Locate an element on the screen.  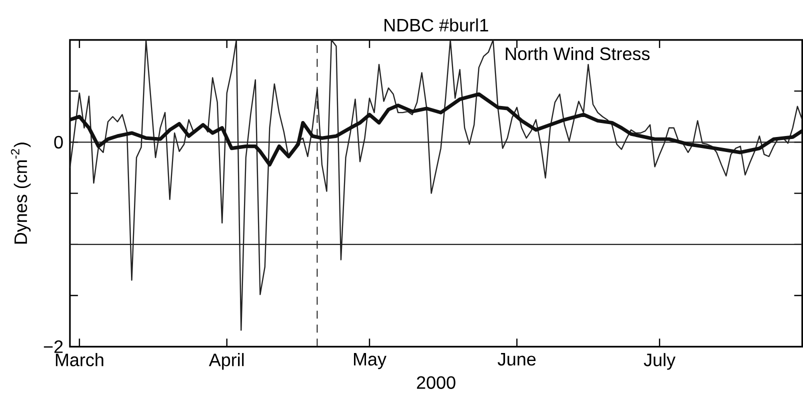
x-tick-label: April is located at coordinates (226, 361).